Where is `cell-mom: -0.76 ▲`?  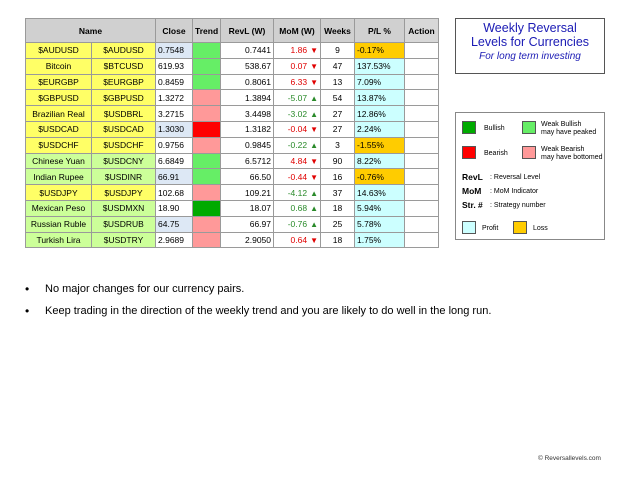 cell-mom: -0.76 ▲ is located at coordinates (297, 224).